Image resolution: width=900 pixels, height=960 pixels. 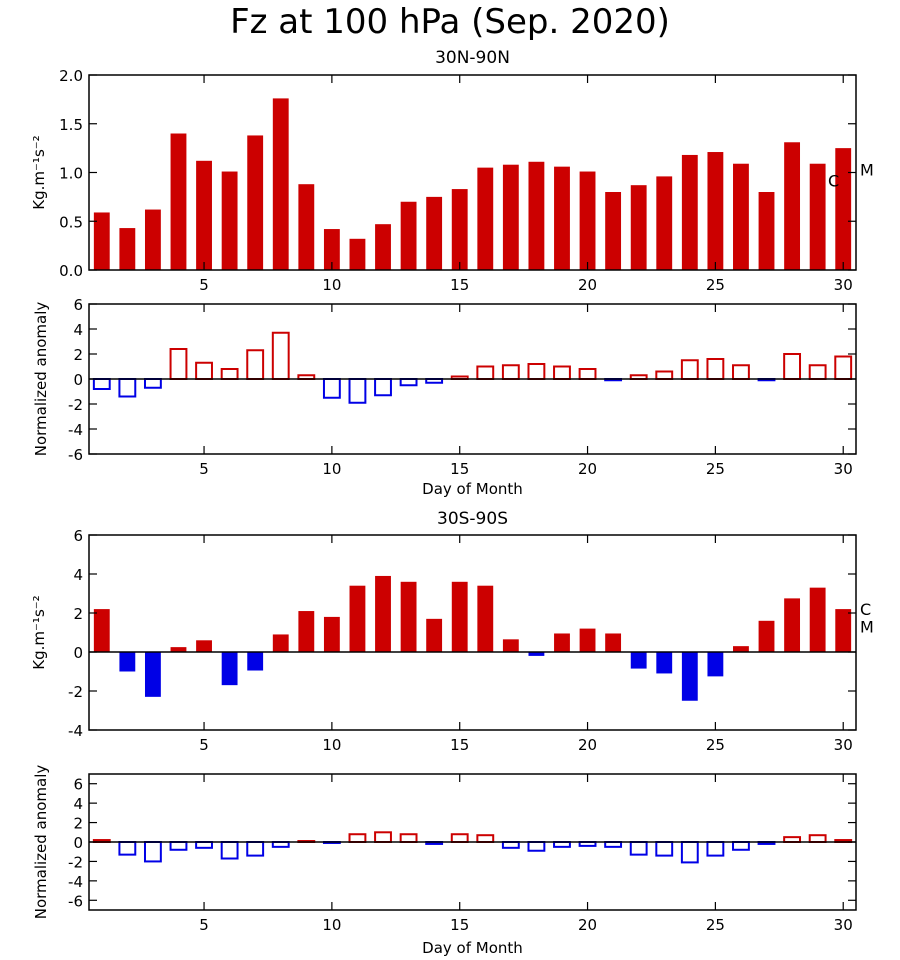 I want to click on marker-m: M, so click(x=867, y=170).